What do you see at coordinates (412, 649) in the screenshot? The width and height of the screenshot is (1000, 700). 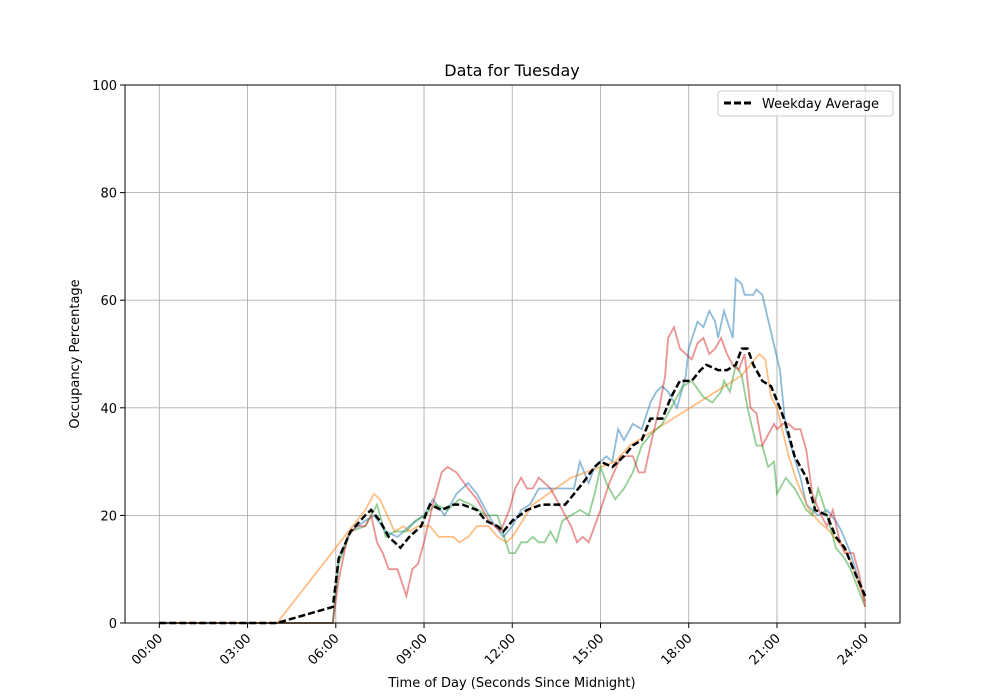 I see `x-tick-label: 09:00` at bounding box center [412, 649].